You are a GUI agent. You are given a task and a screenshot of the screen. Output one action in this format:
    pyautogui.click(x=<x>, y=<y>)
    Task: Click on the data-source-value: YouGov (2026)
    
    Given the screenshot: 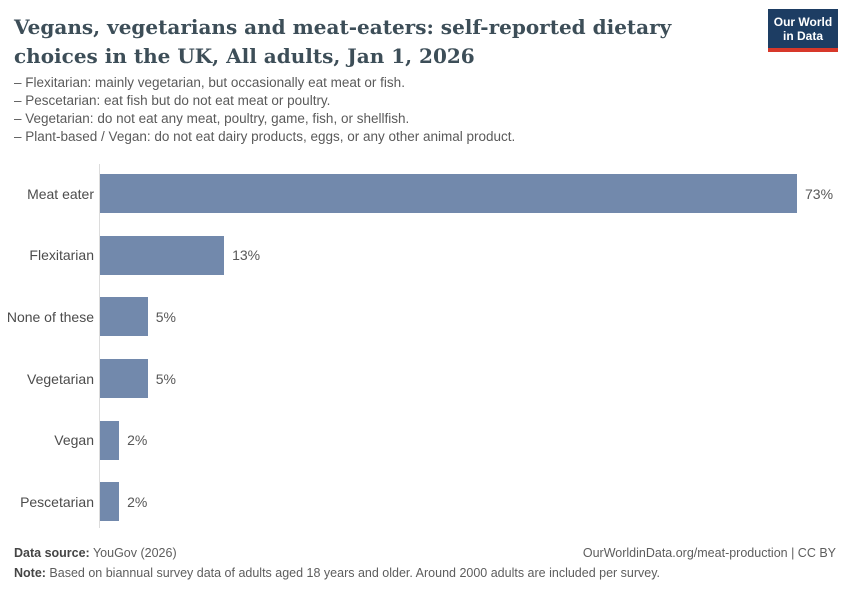 What is the action you would take?
    pyautogui.click(x=133, y=553)
    